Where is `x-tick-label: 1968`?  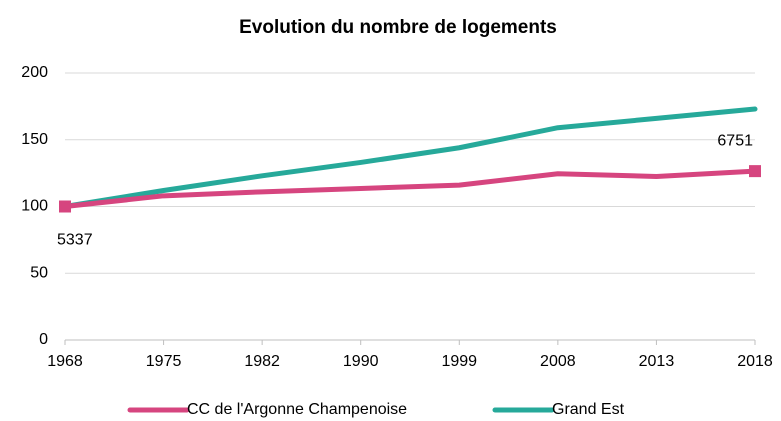 x-tick-label: 1968 is located at coordinates (65, 361).